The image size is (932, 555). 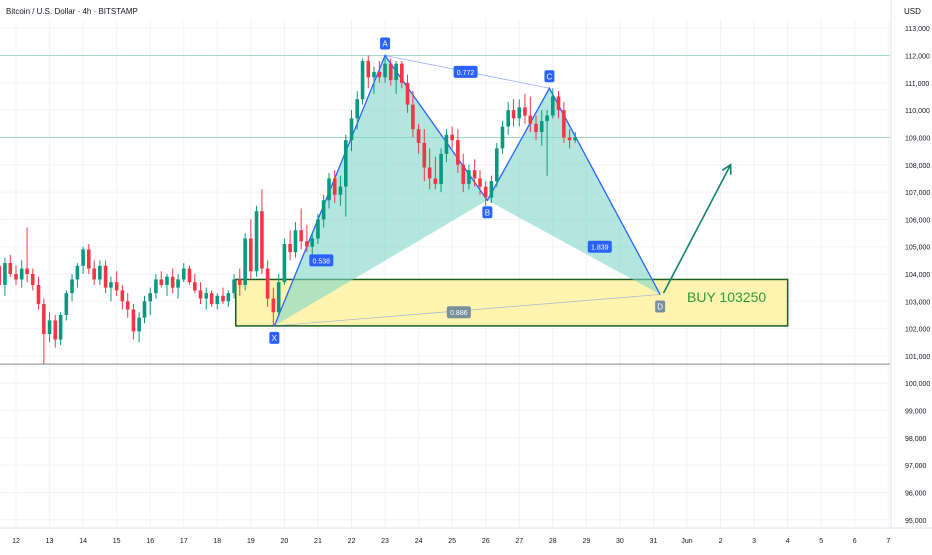 I want to click on y-tick-label: 104,000, so click(x=917, y=275).